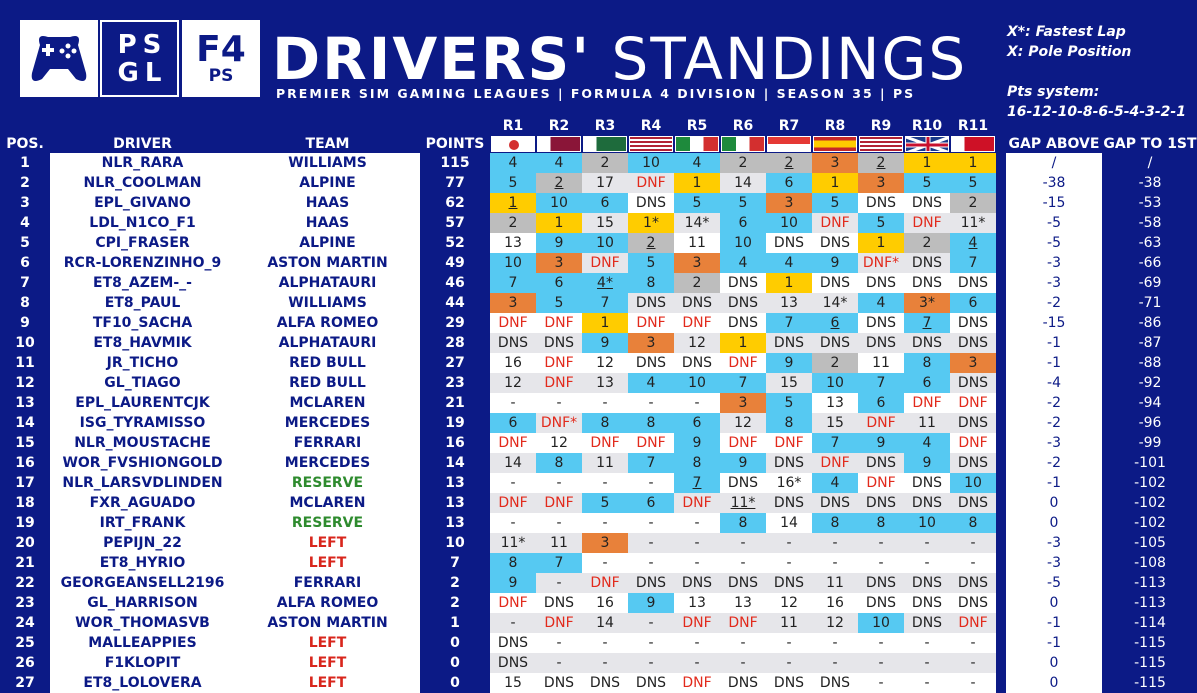 The image size is (1197, 693). What do you see at coordinates (139, 58) in the screenshot?
I see `psgl-logo: PS GL` at bounding box center [139, 58].